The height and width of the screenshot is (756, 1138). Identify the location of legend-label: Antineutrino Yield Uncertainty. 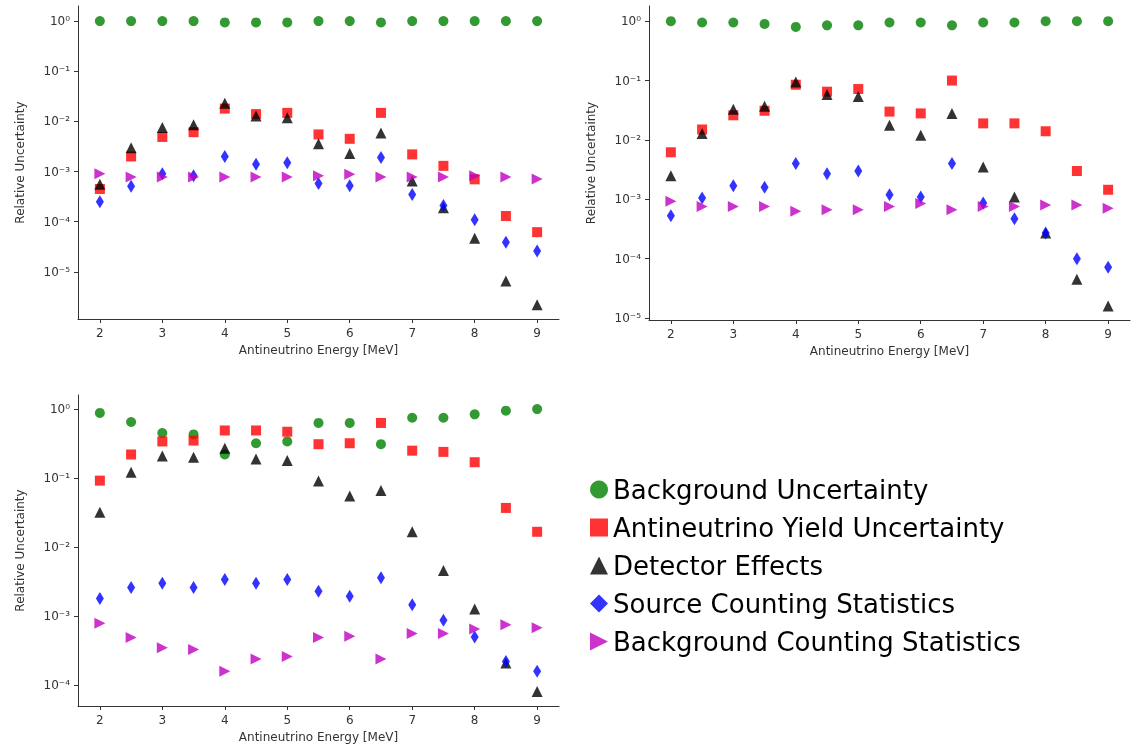
(809, 527).